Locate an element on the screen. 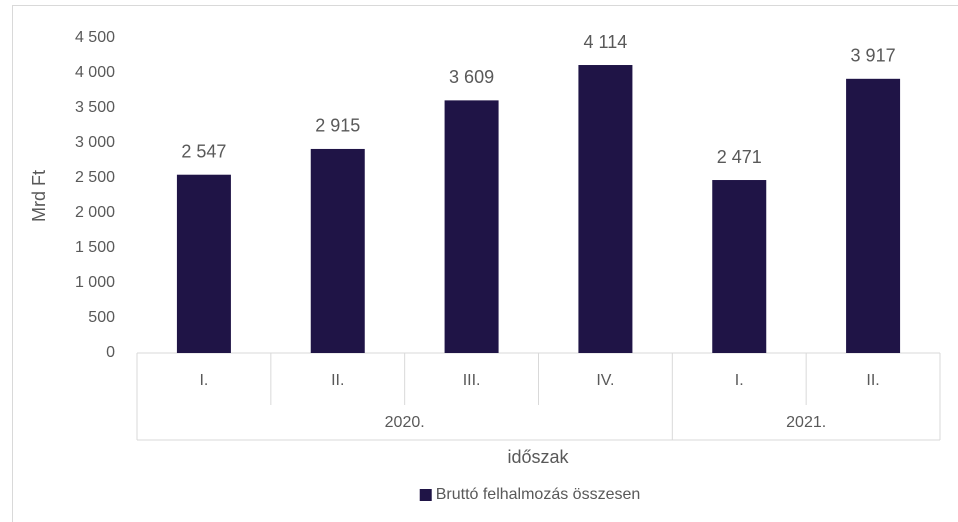 The image size is (958, 522). y-tick-label: 4 500 is located at coordinates (95, 37).